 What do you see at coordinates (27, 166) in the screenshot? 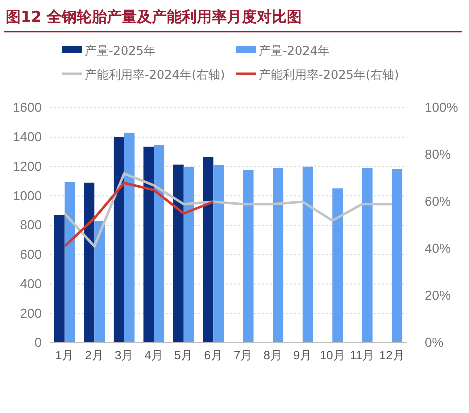
I see `y-tick-label: 1200` at bounding box center [27, 166].